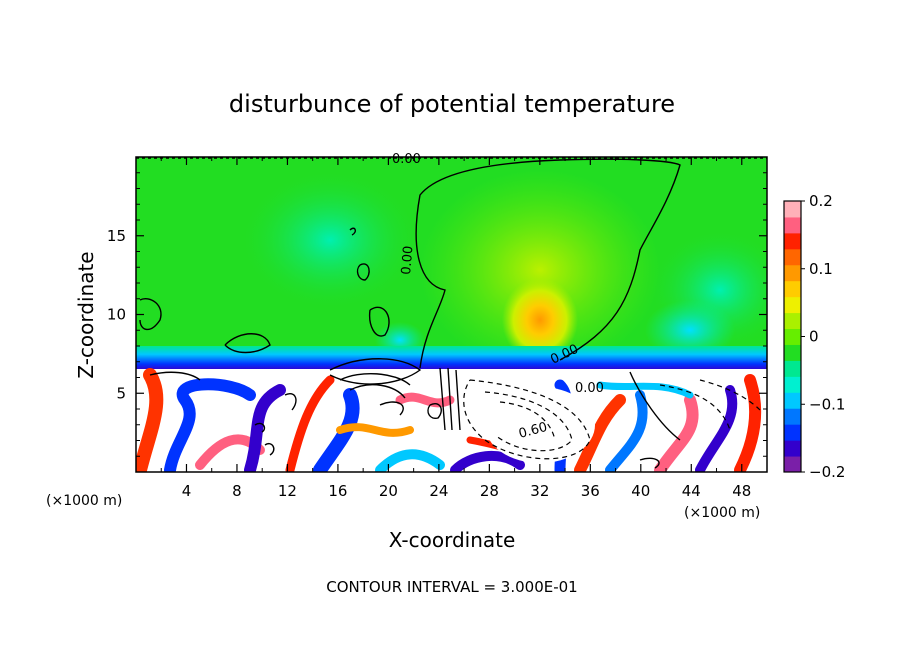  I want to click on y-tick-label: 5, so click(121, 393).